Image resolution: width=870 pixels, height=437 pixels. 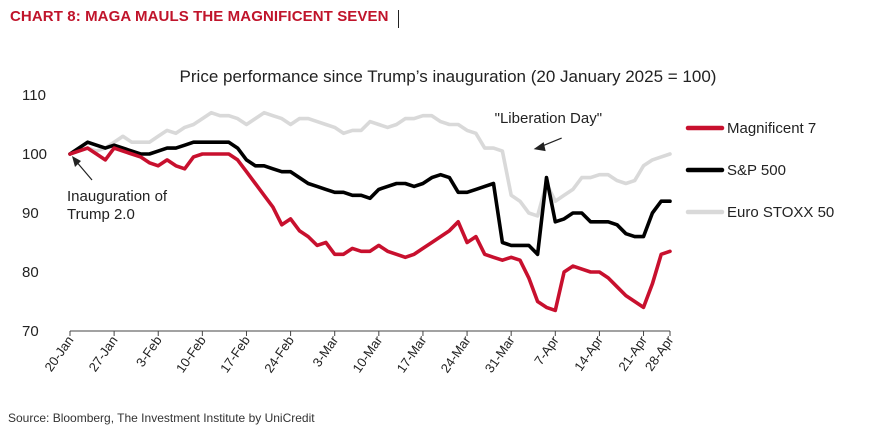 I want to click on x-tick-label: 31-Mar, so click(x=500, y=354).